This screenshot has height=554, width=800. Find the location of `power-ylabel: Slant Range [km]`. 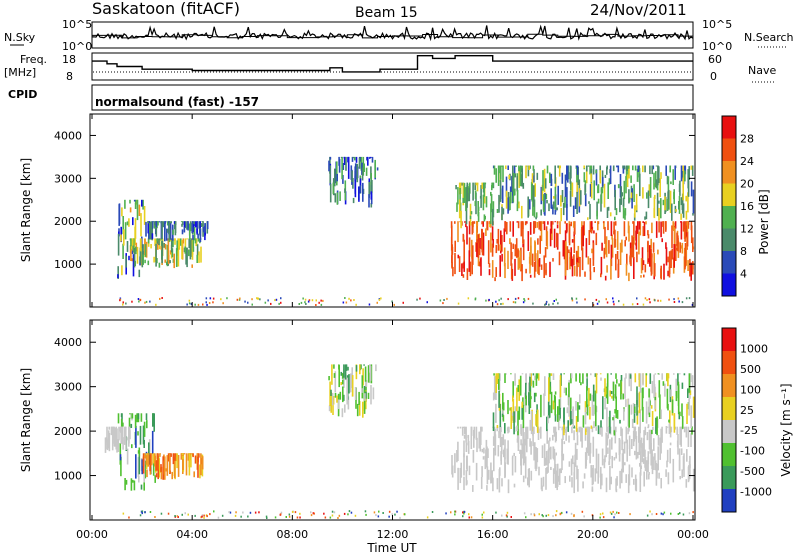

power-ylabel: Slant Range [km] is located at coordinates (26, 210).